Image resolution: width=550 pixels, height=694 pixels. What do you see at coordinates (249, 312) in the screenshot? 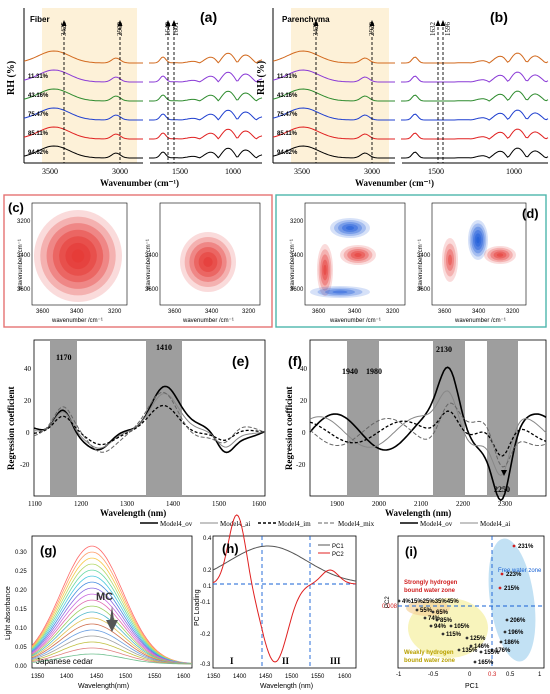
I see `xtick-c2-2: 3200` at bounding box center [249, 312].